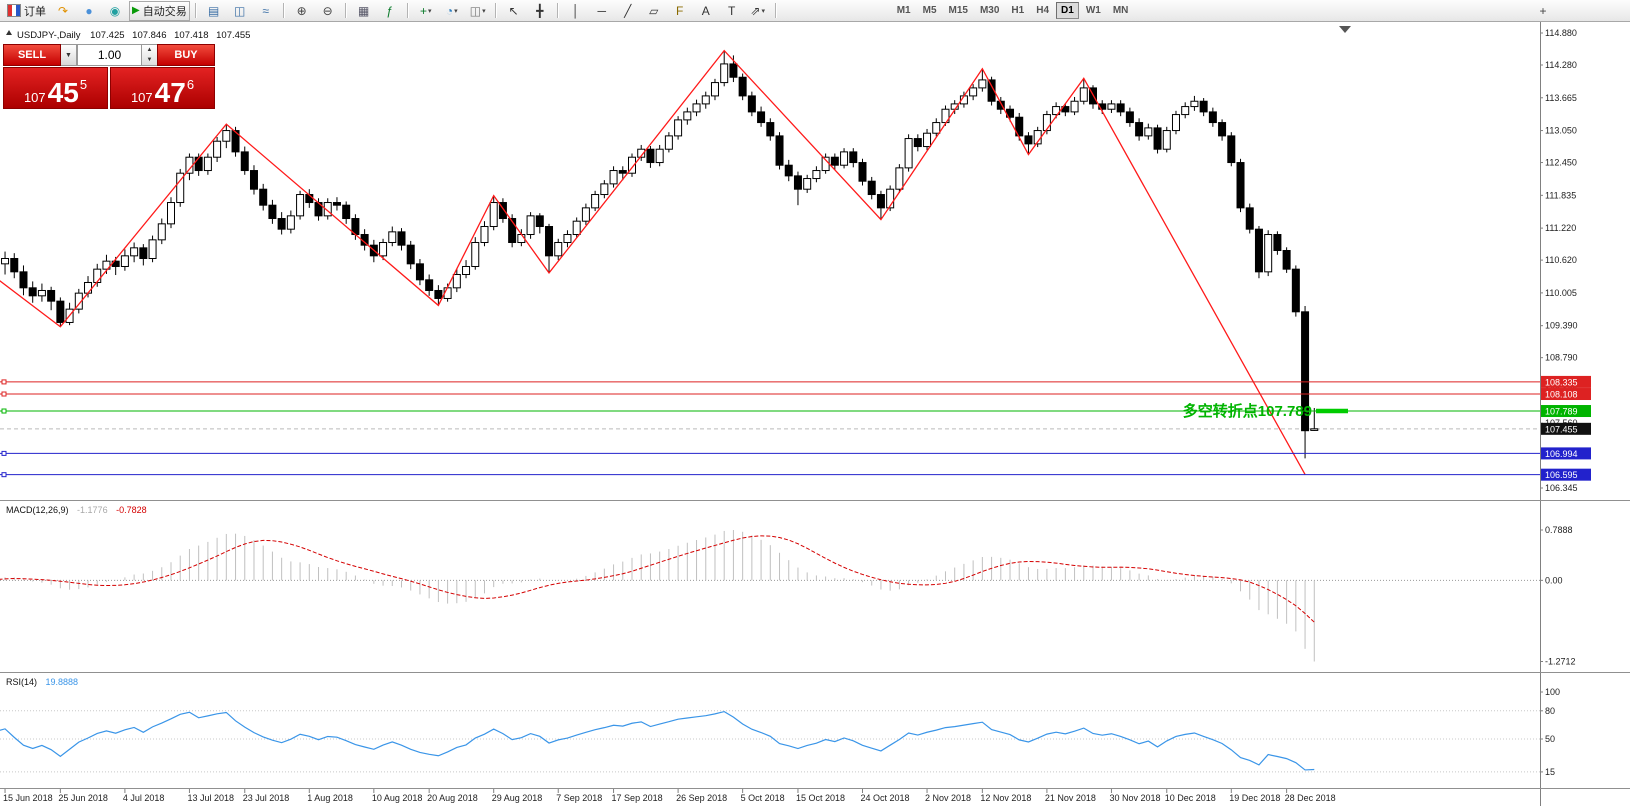 The height and width of the screenshot is (811, 1630). I want to click on profile-icon: ●, so click(89, 11).